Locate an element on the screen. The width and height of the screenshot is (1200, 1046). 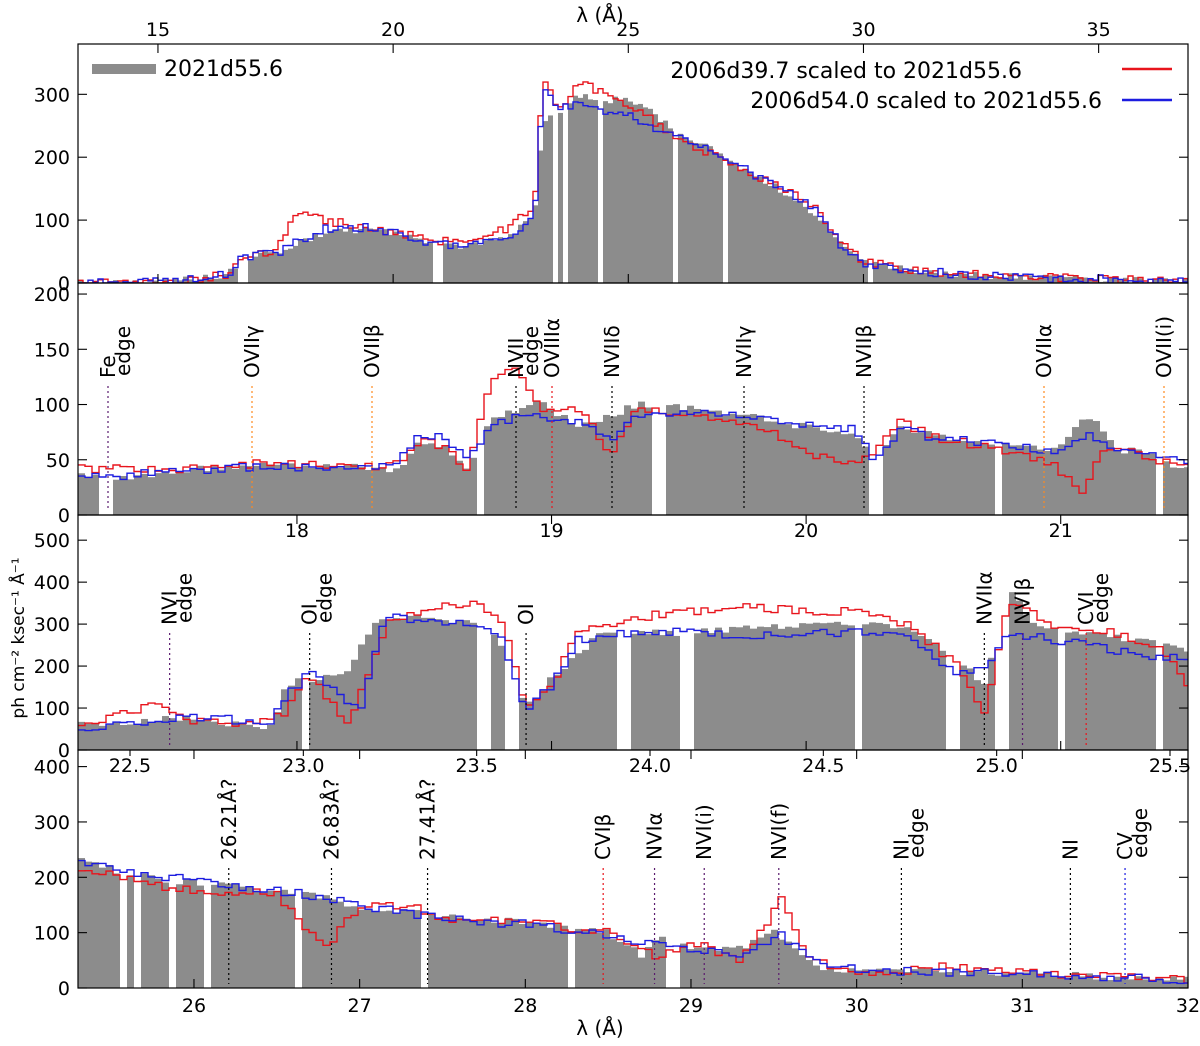
y-tick-label: 100 is located at coordinates (52, 934).